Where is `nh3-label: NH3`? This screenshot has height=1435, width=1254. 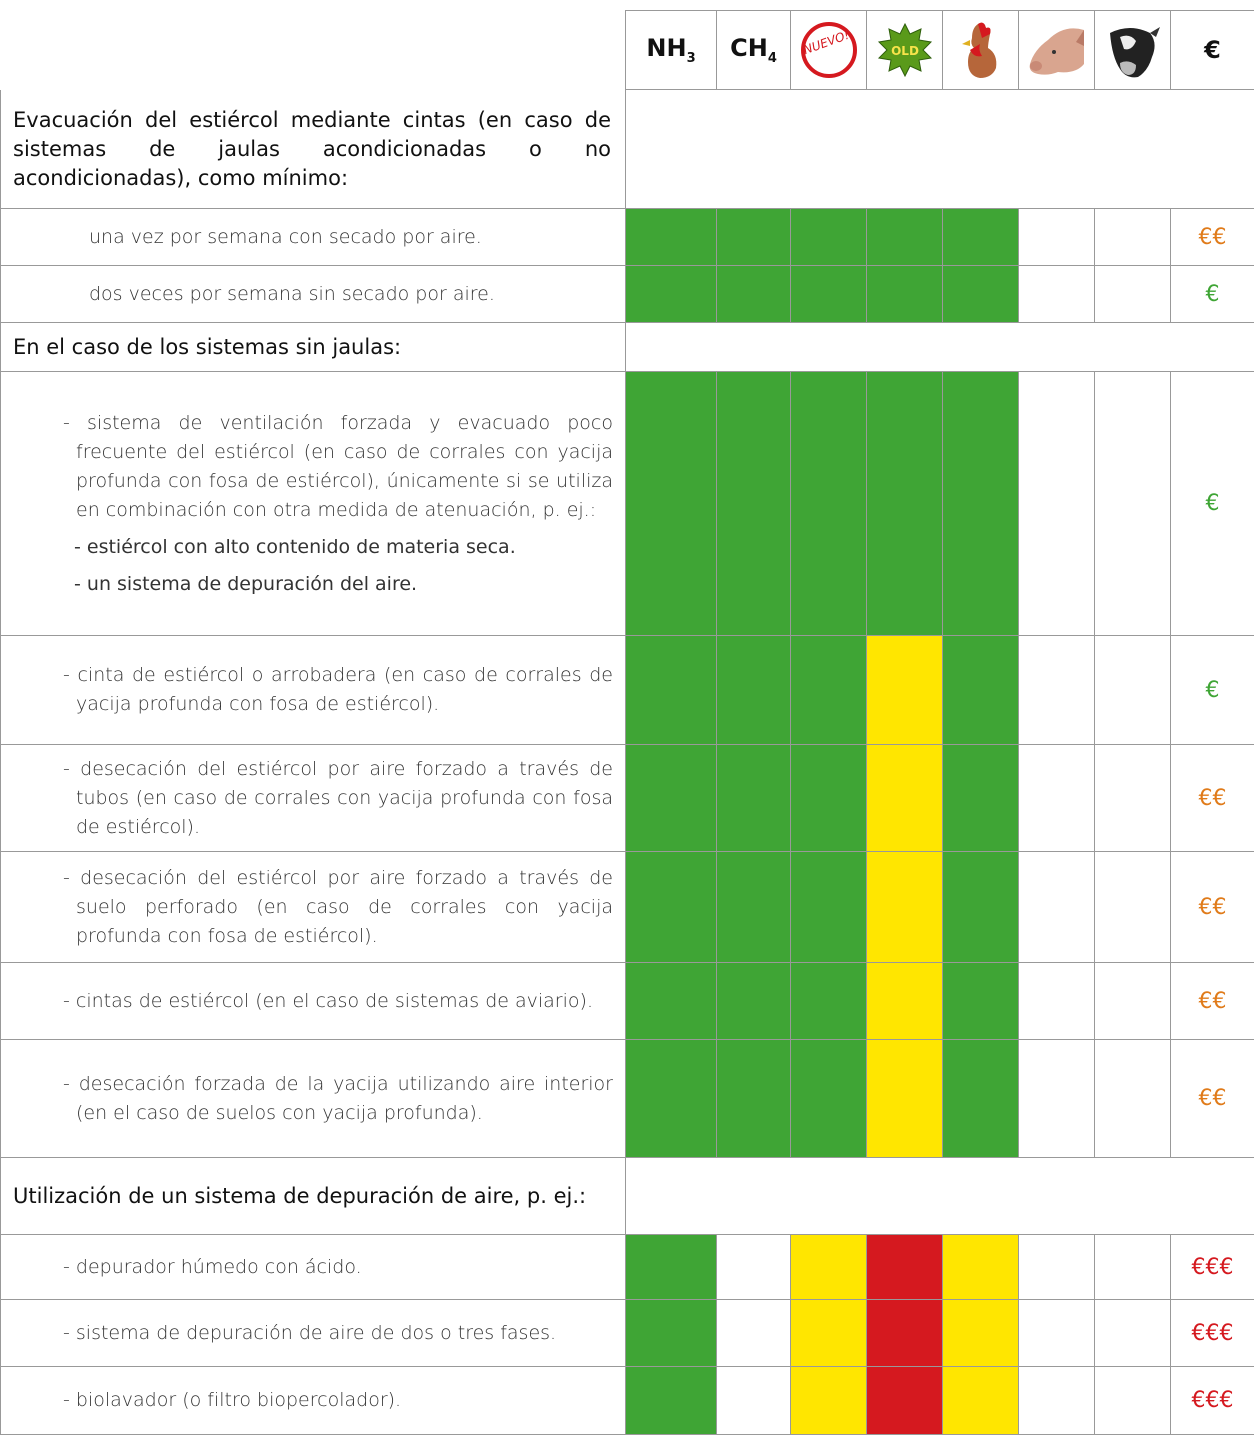 nh3-label: NH3 is located at coordinates (670, 50).